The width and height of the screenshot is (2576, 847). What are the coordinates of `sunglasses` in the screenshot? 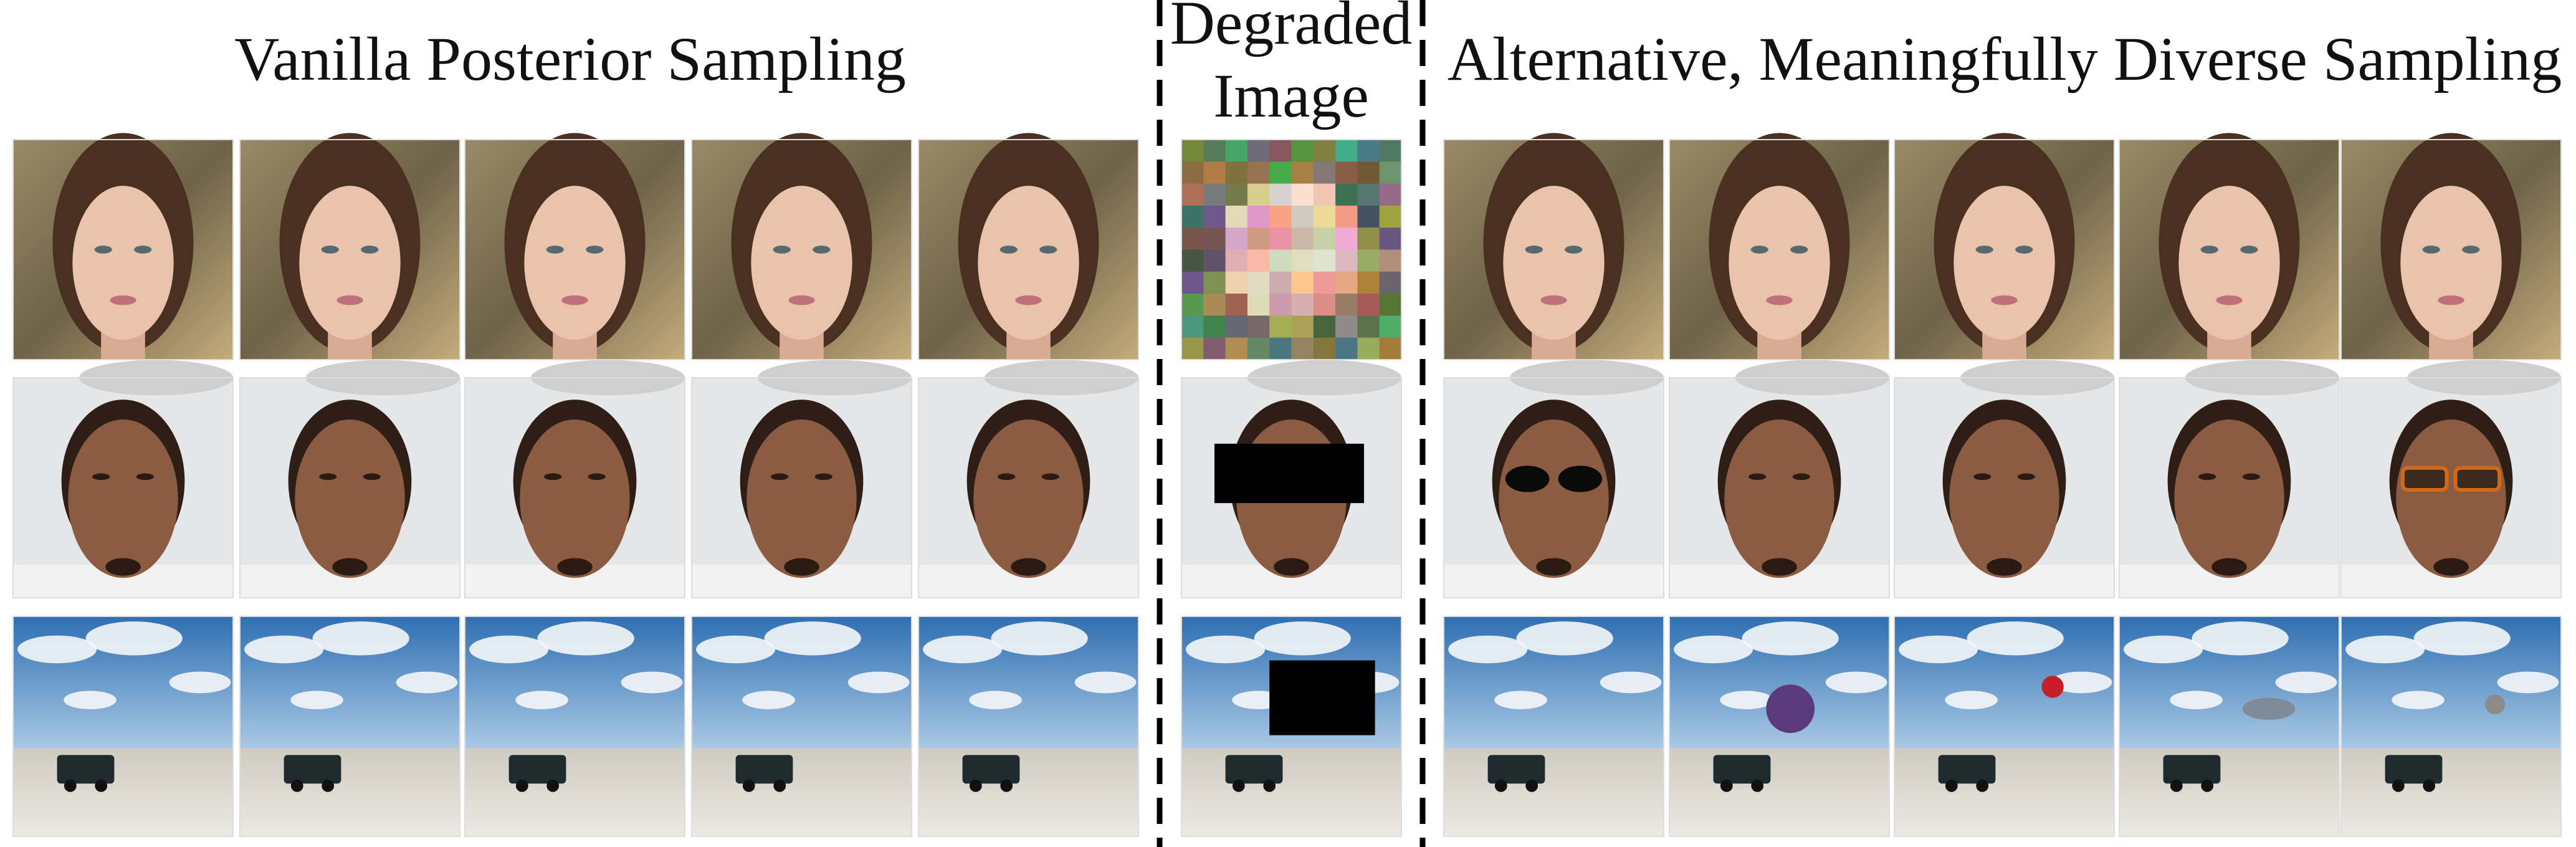 It's located at (1581, 479).